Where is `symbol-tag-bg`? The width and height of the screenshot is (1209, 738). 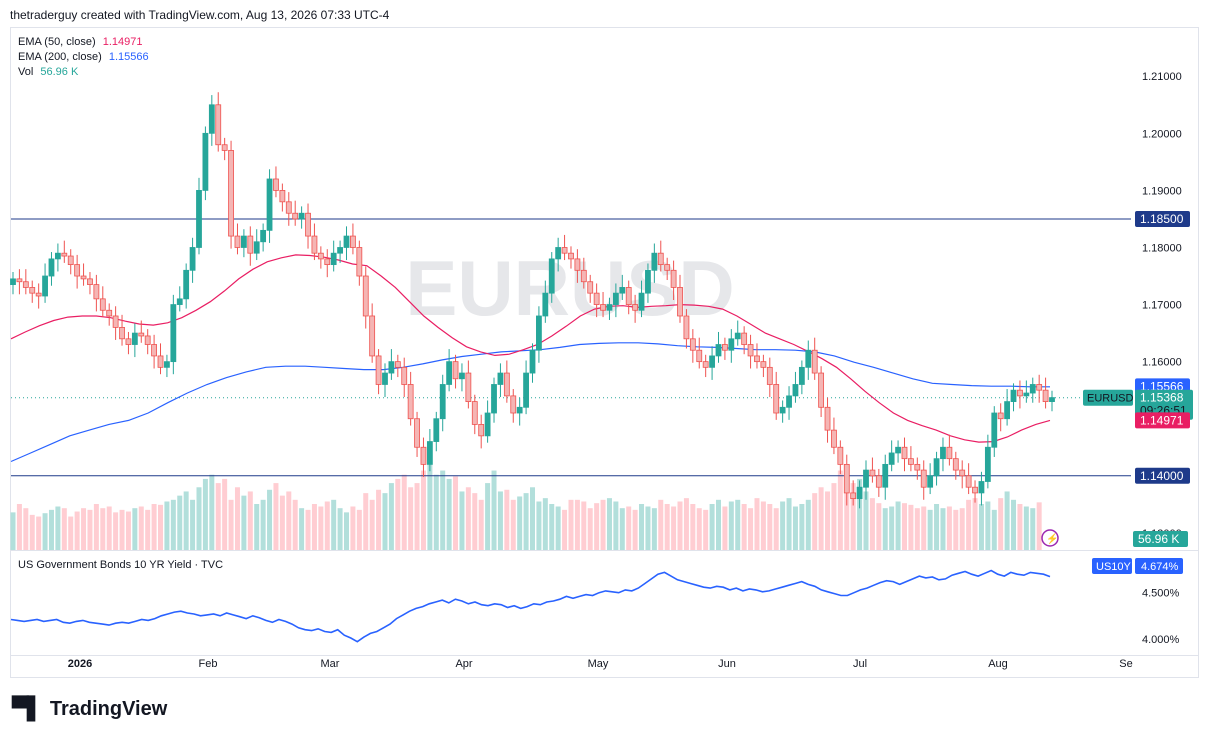
symbol-tag-bg is located at coordinates (1108, 397).